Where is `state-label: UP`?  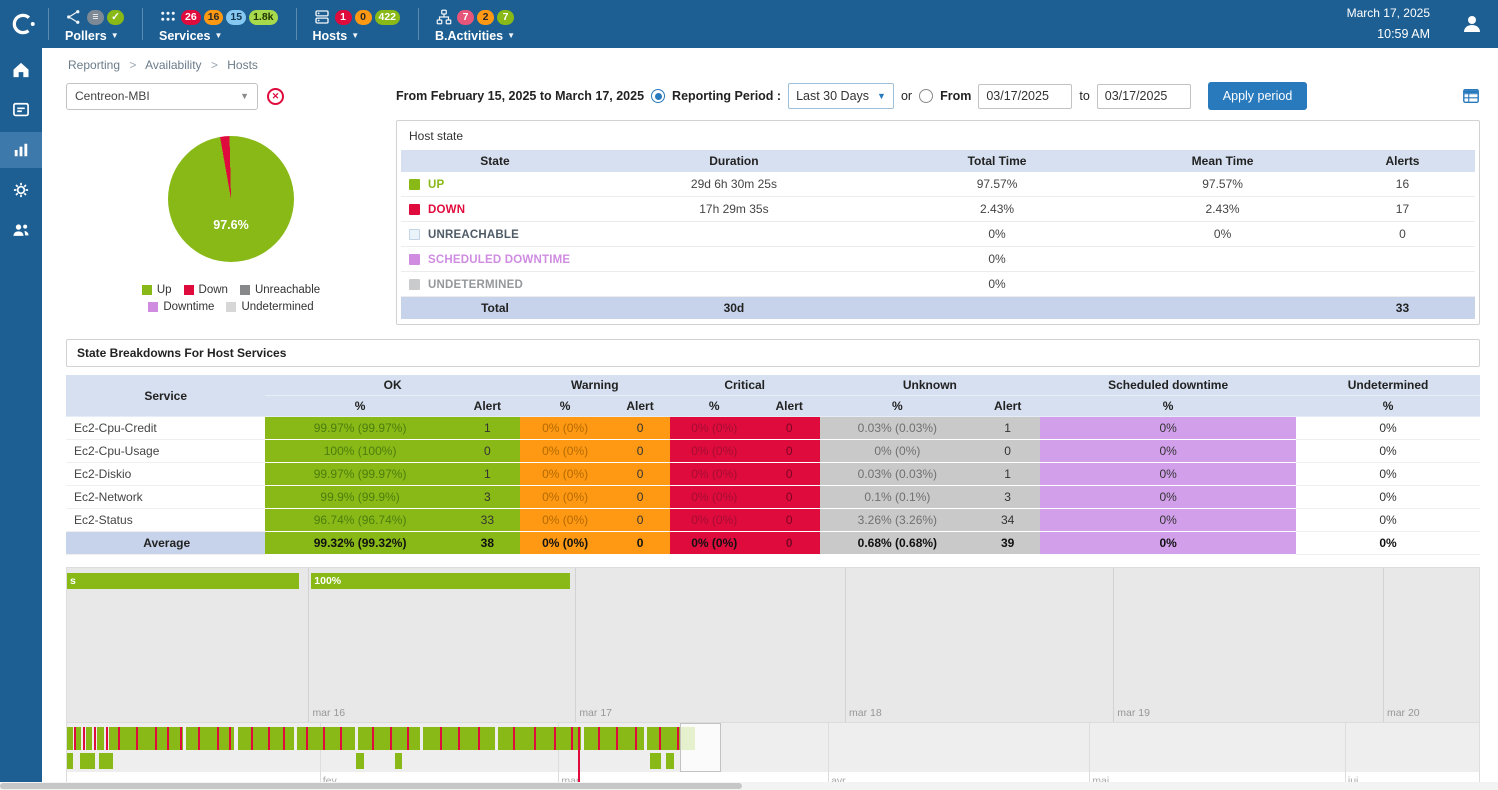 state-label: UP is located at coordinates (436, 185).